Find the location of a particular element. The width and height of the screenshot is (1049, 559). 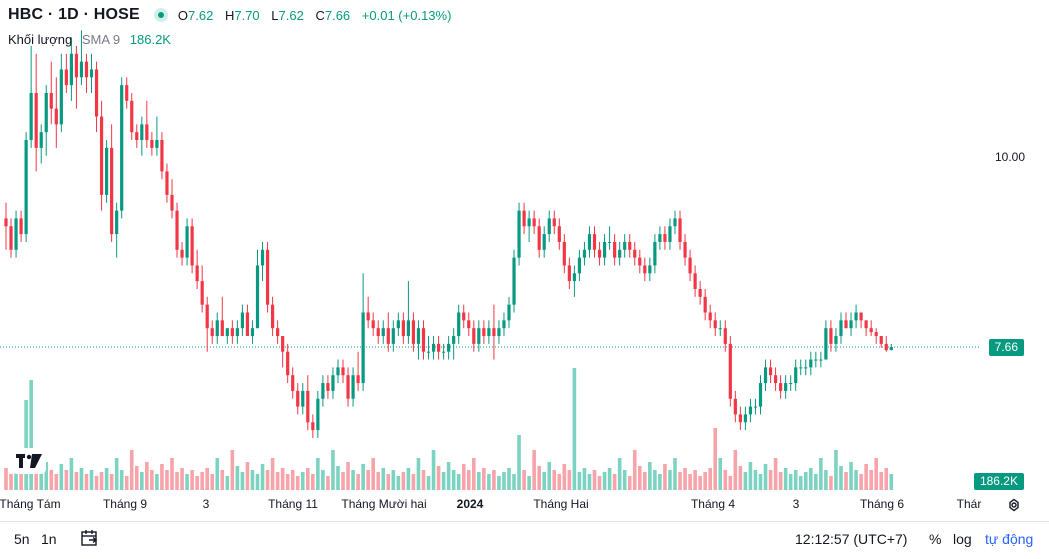

tradingview-logo-icon is located at coordinates (29, 461).